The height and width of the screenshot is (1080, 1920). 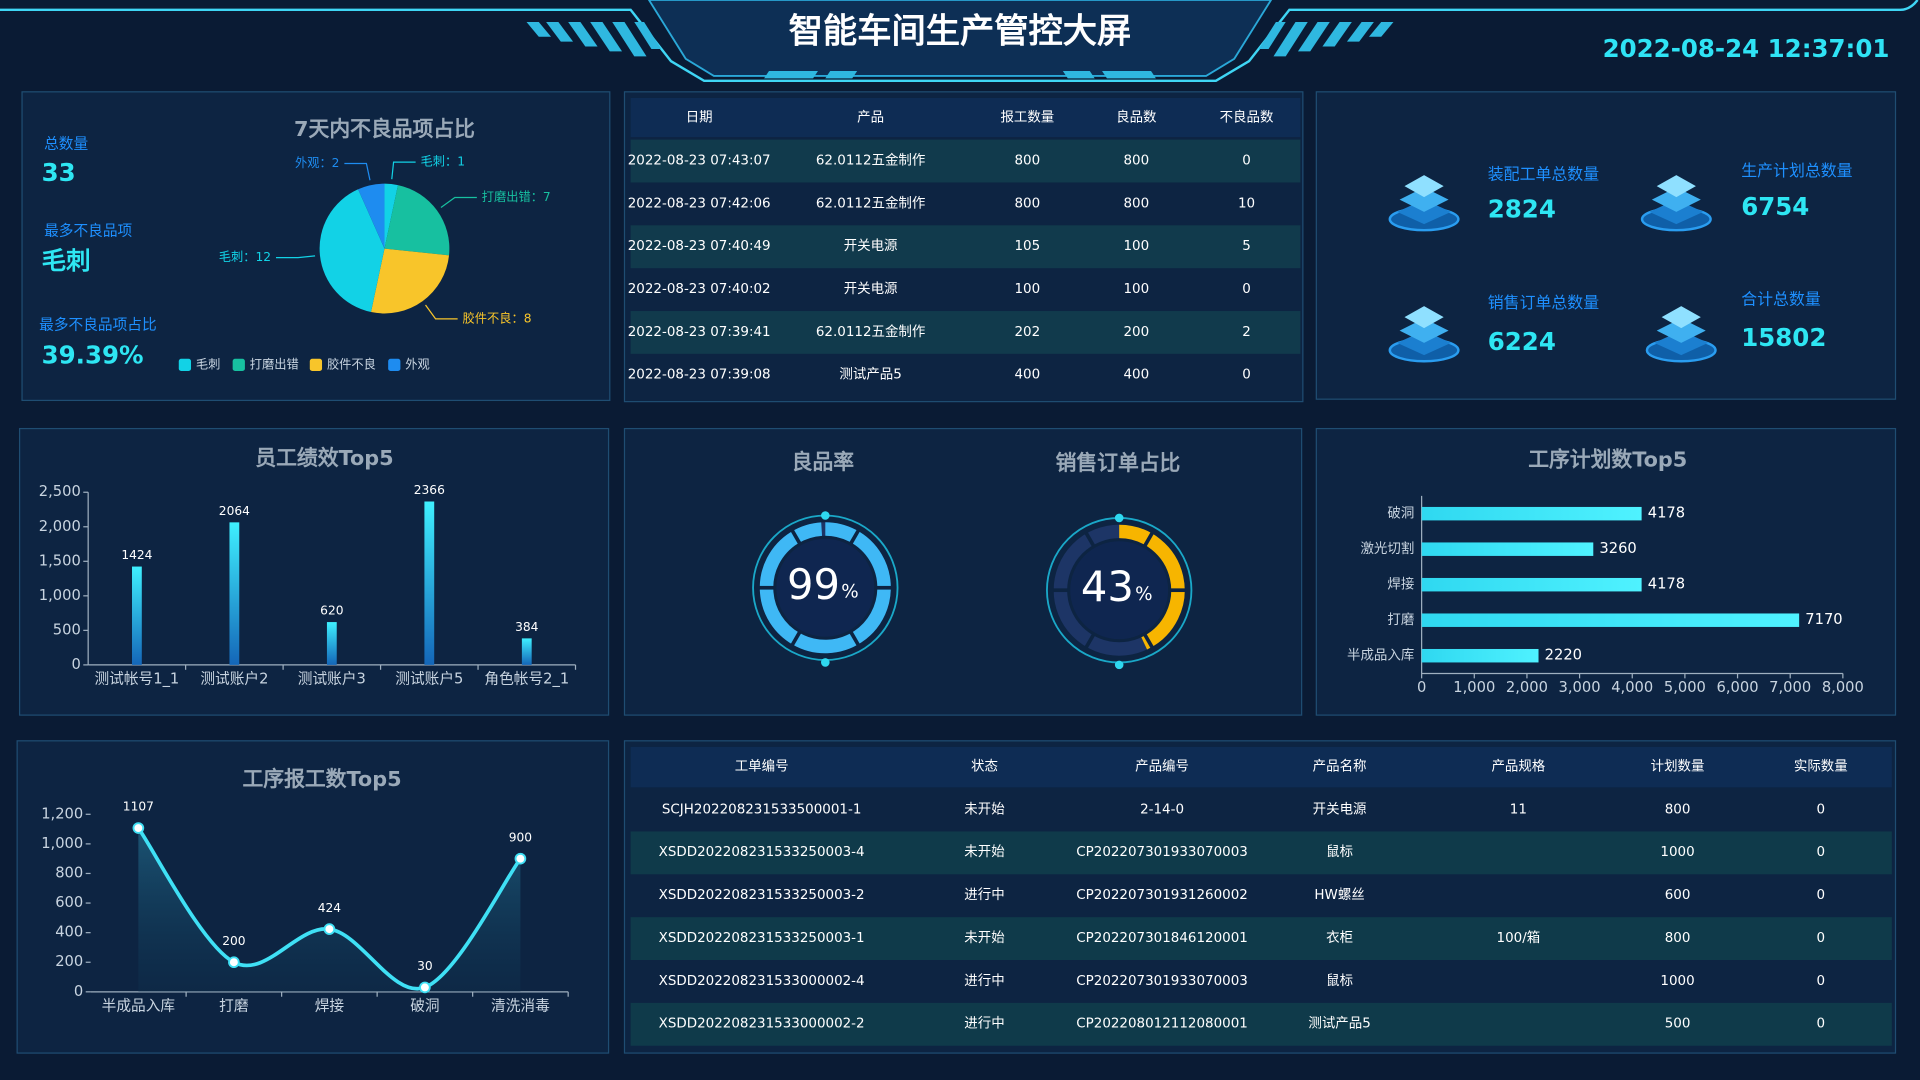 I want to click on table-header: 产品规格, so click(x=1518, y=767).